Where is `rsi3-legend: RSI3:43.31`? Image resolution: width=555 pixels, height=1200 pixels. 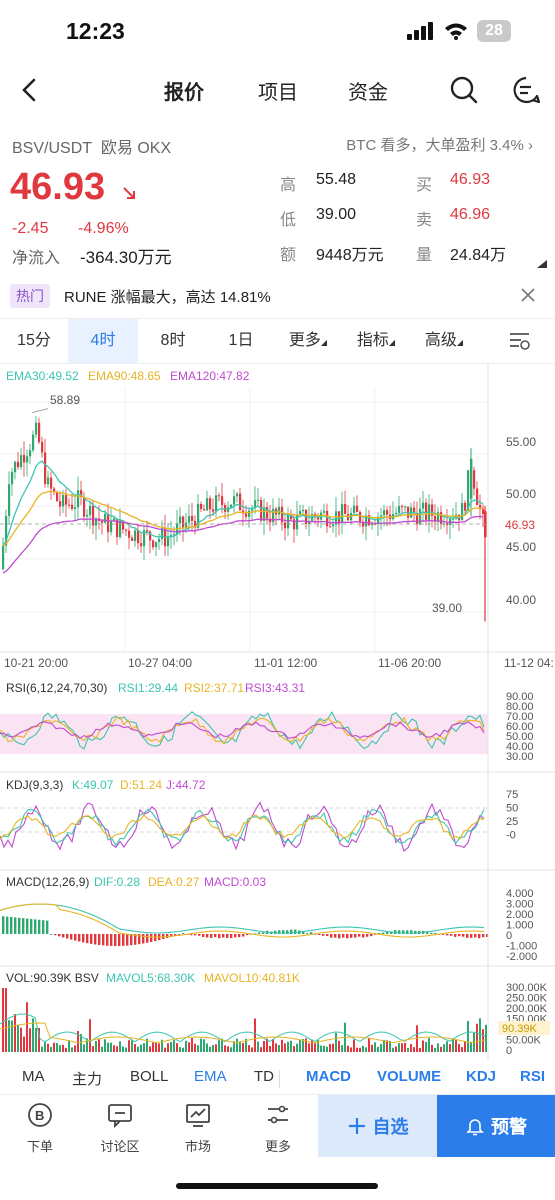
rsi3-legend: RSI3:43.31 is located at coordinates (275, 688).